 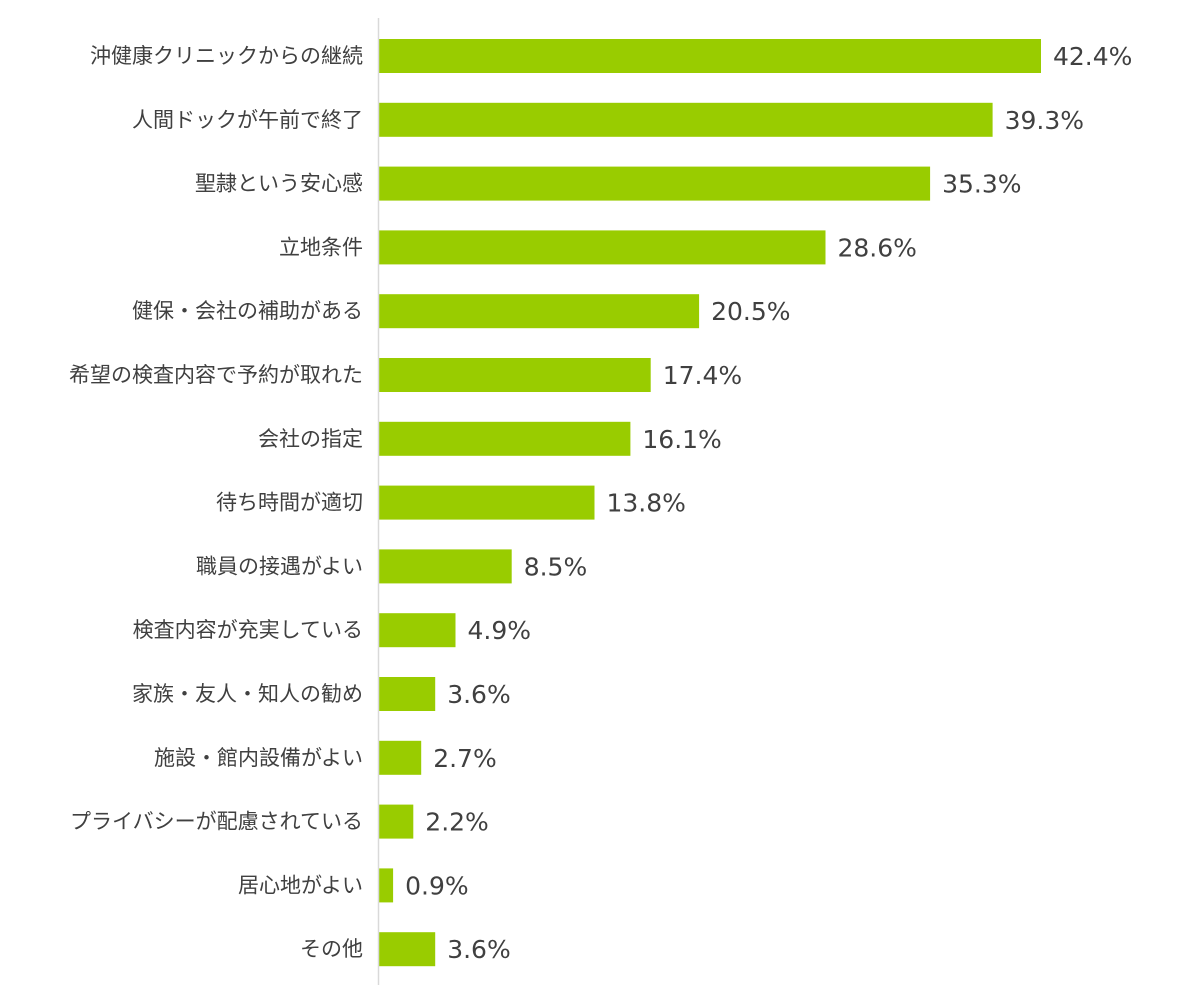 I want to click on value-label: 20.5%, so click(x=750, y=311).